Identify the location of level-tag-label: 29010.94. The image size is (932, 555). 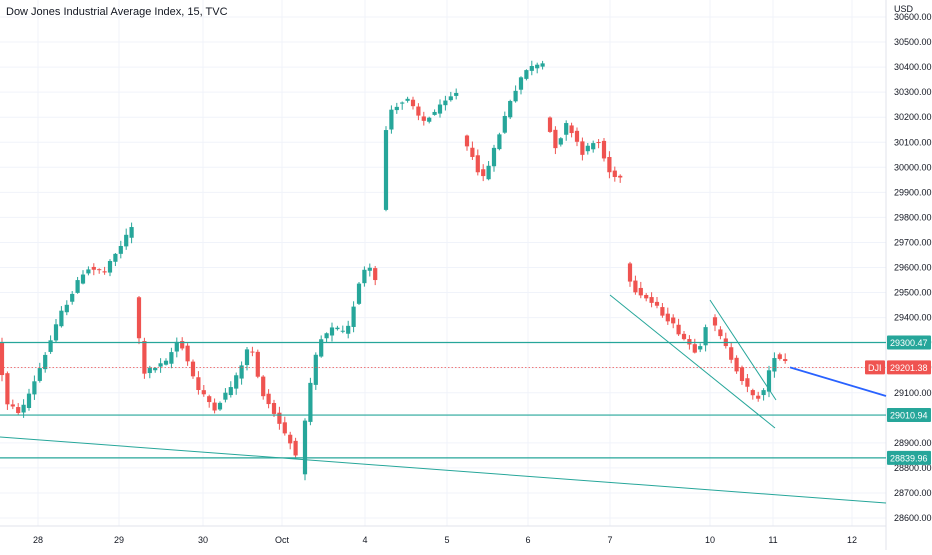
(909, 416).